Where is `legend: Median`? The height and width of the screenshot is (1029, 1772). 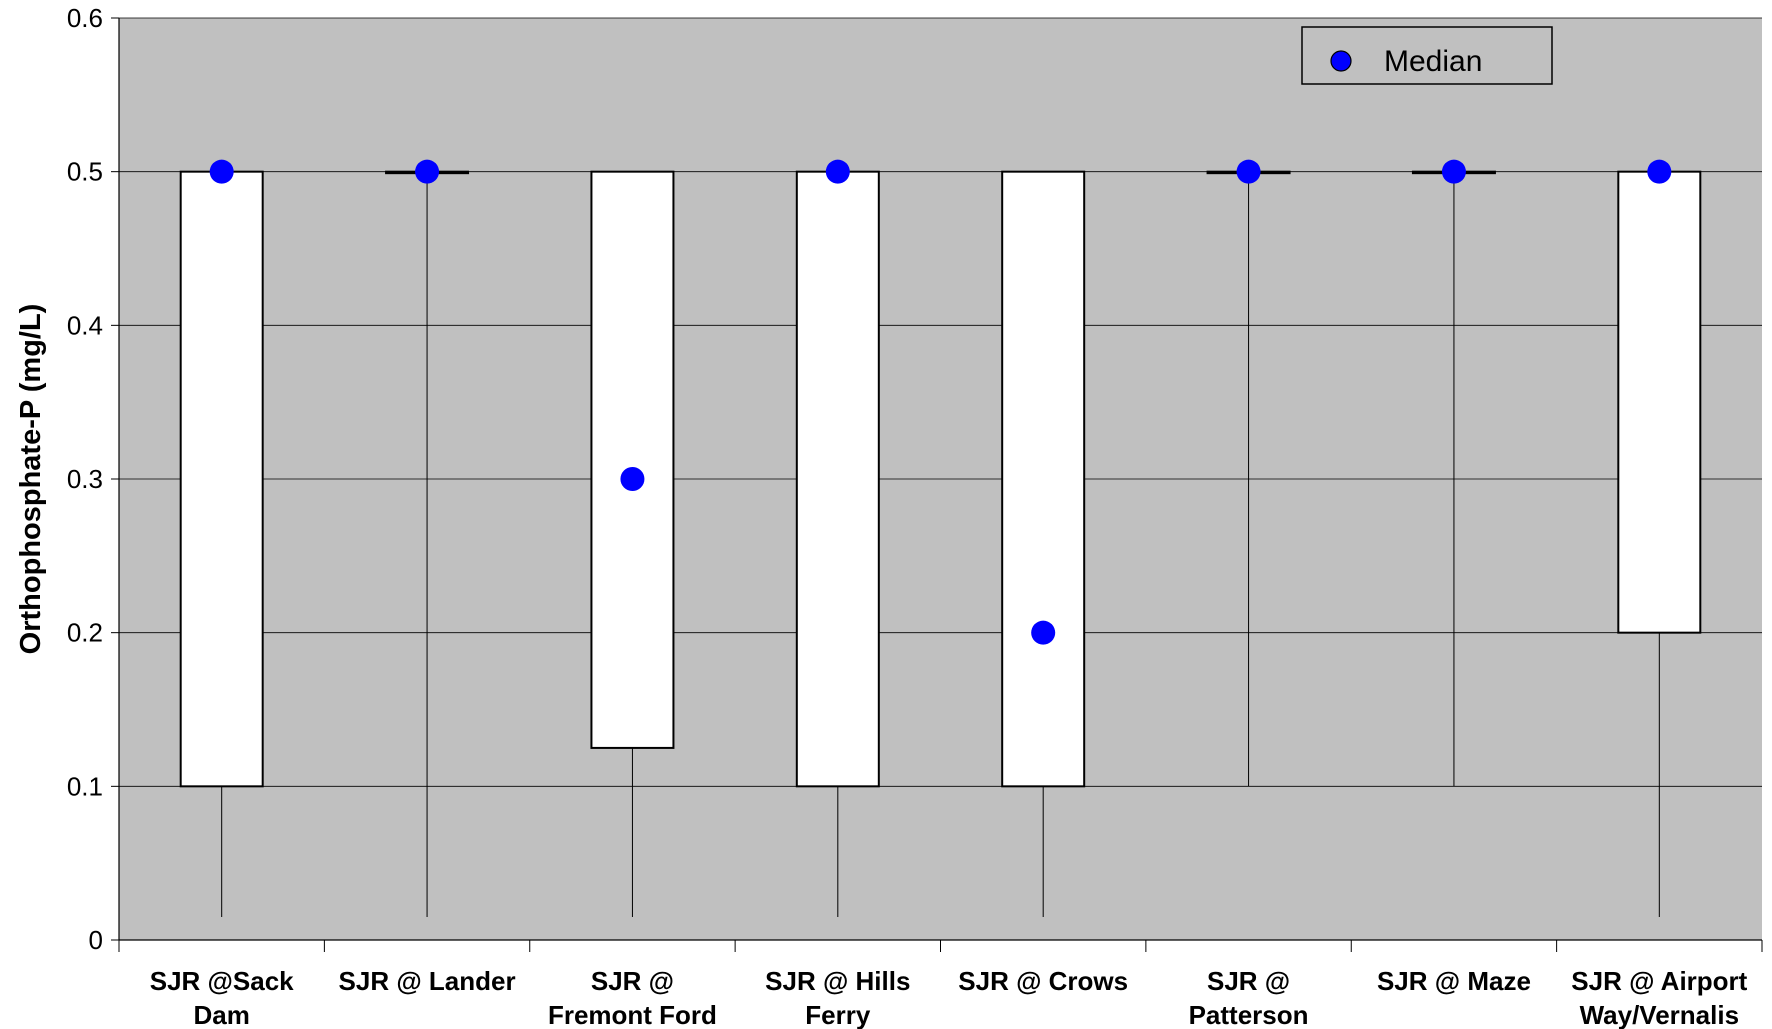 legend: Median is located at coordinates (1427, 55).